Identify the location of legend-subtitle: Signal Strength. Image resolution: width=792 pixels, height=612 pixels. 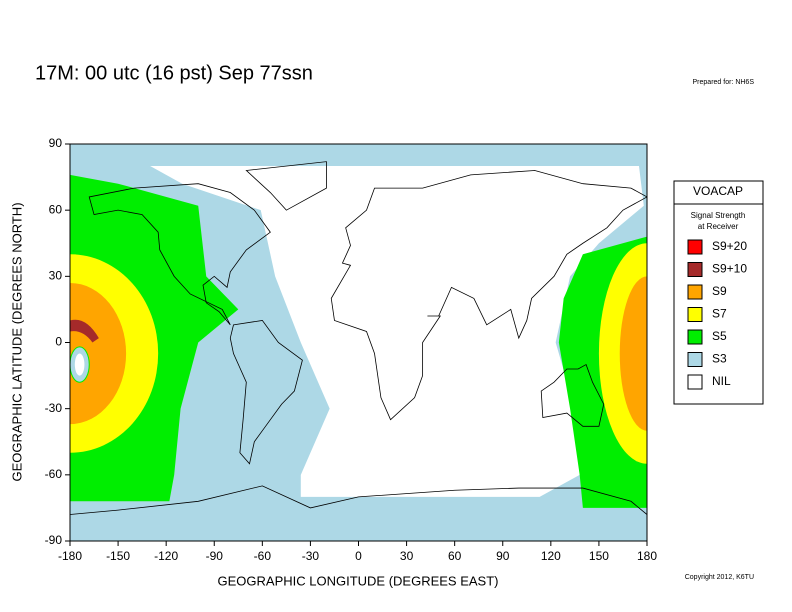
(718, 215).